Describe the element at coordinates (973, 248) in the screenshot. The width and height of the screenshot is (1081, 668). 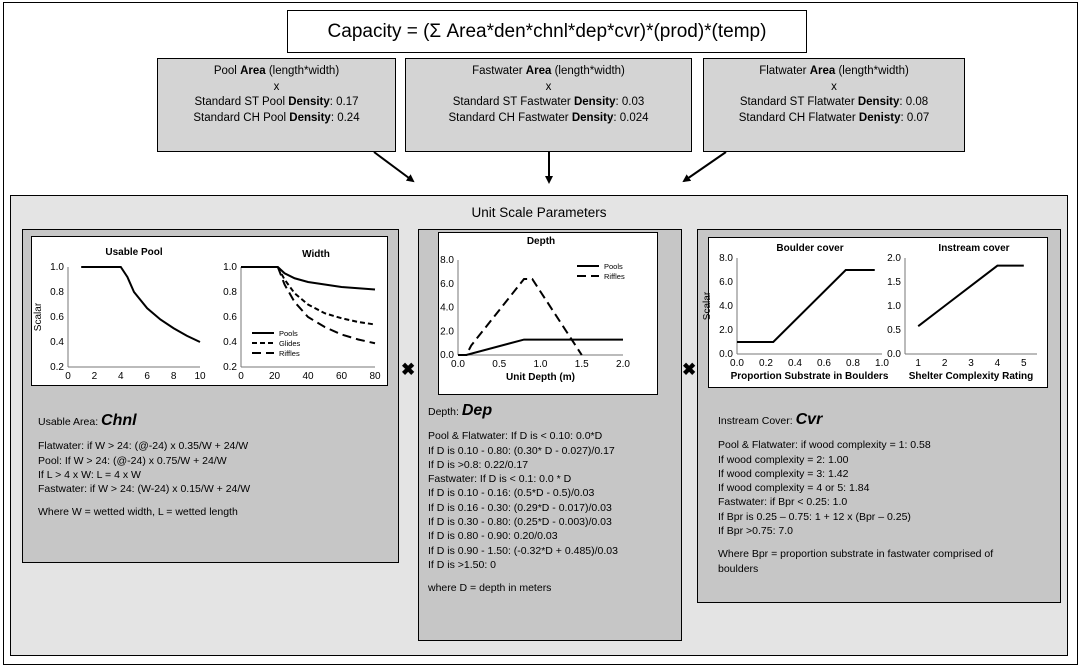
I see `chart-title: Instream cover` at that location.